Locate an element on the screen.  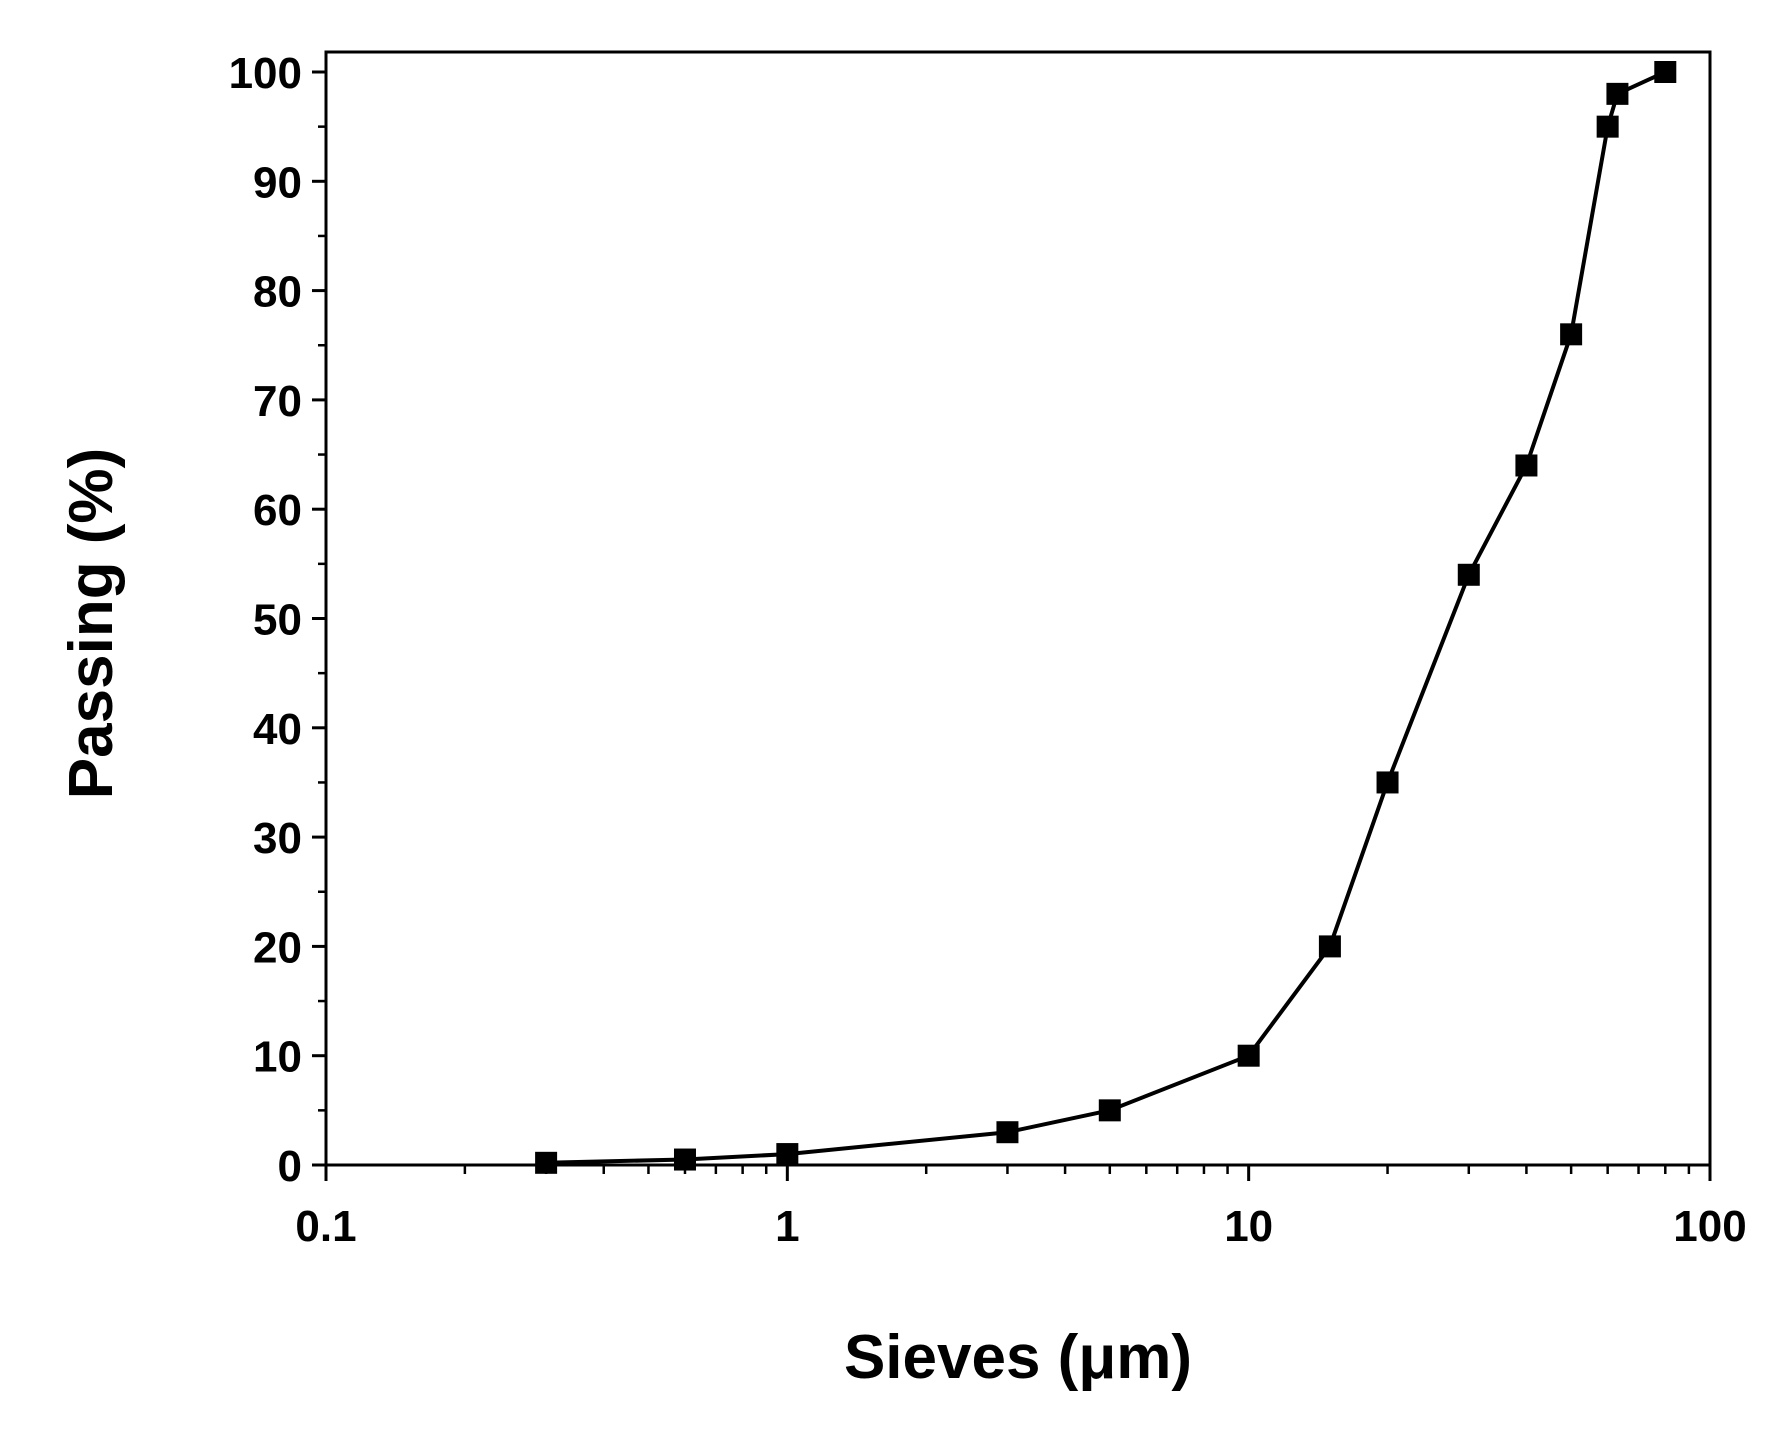
x-tick-label: 0.1 is located at coordinates (325, 1226).